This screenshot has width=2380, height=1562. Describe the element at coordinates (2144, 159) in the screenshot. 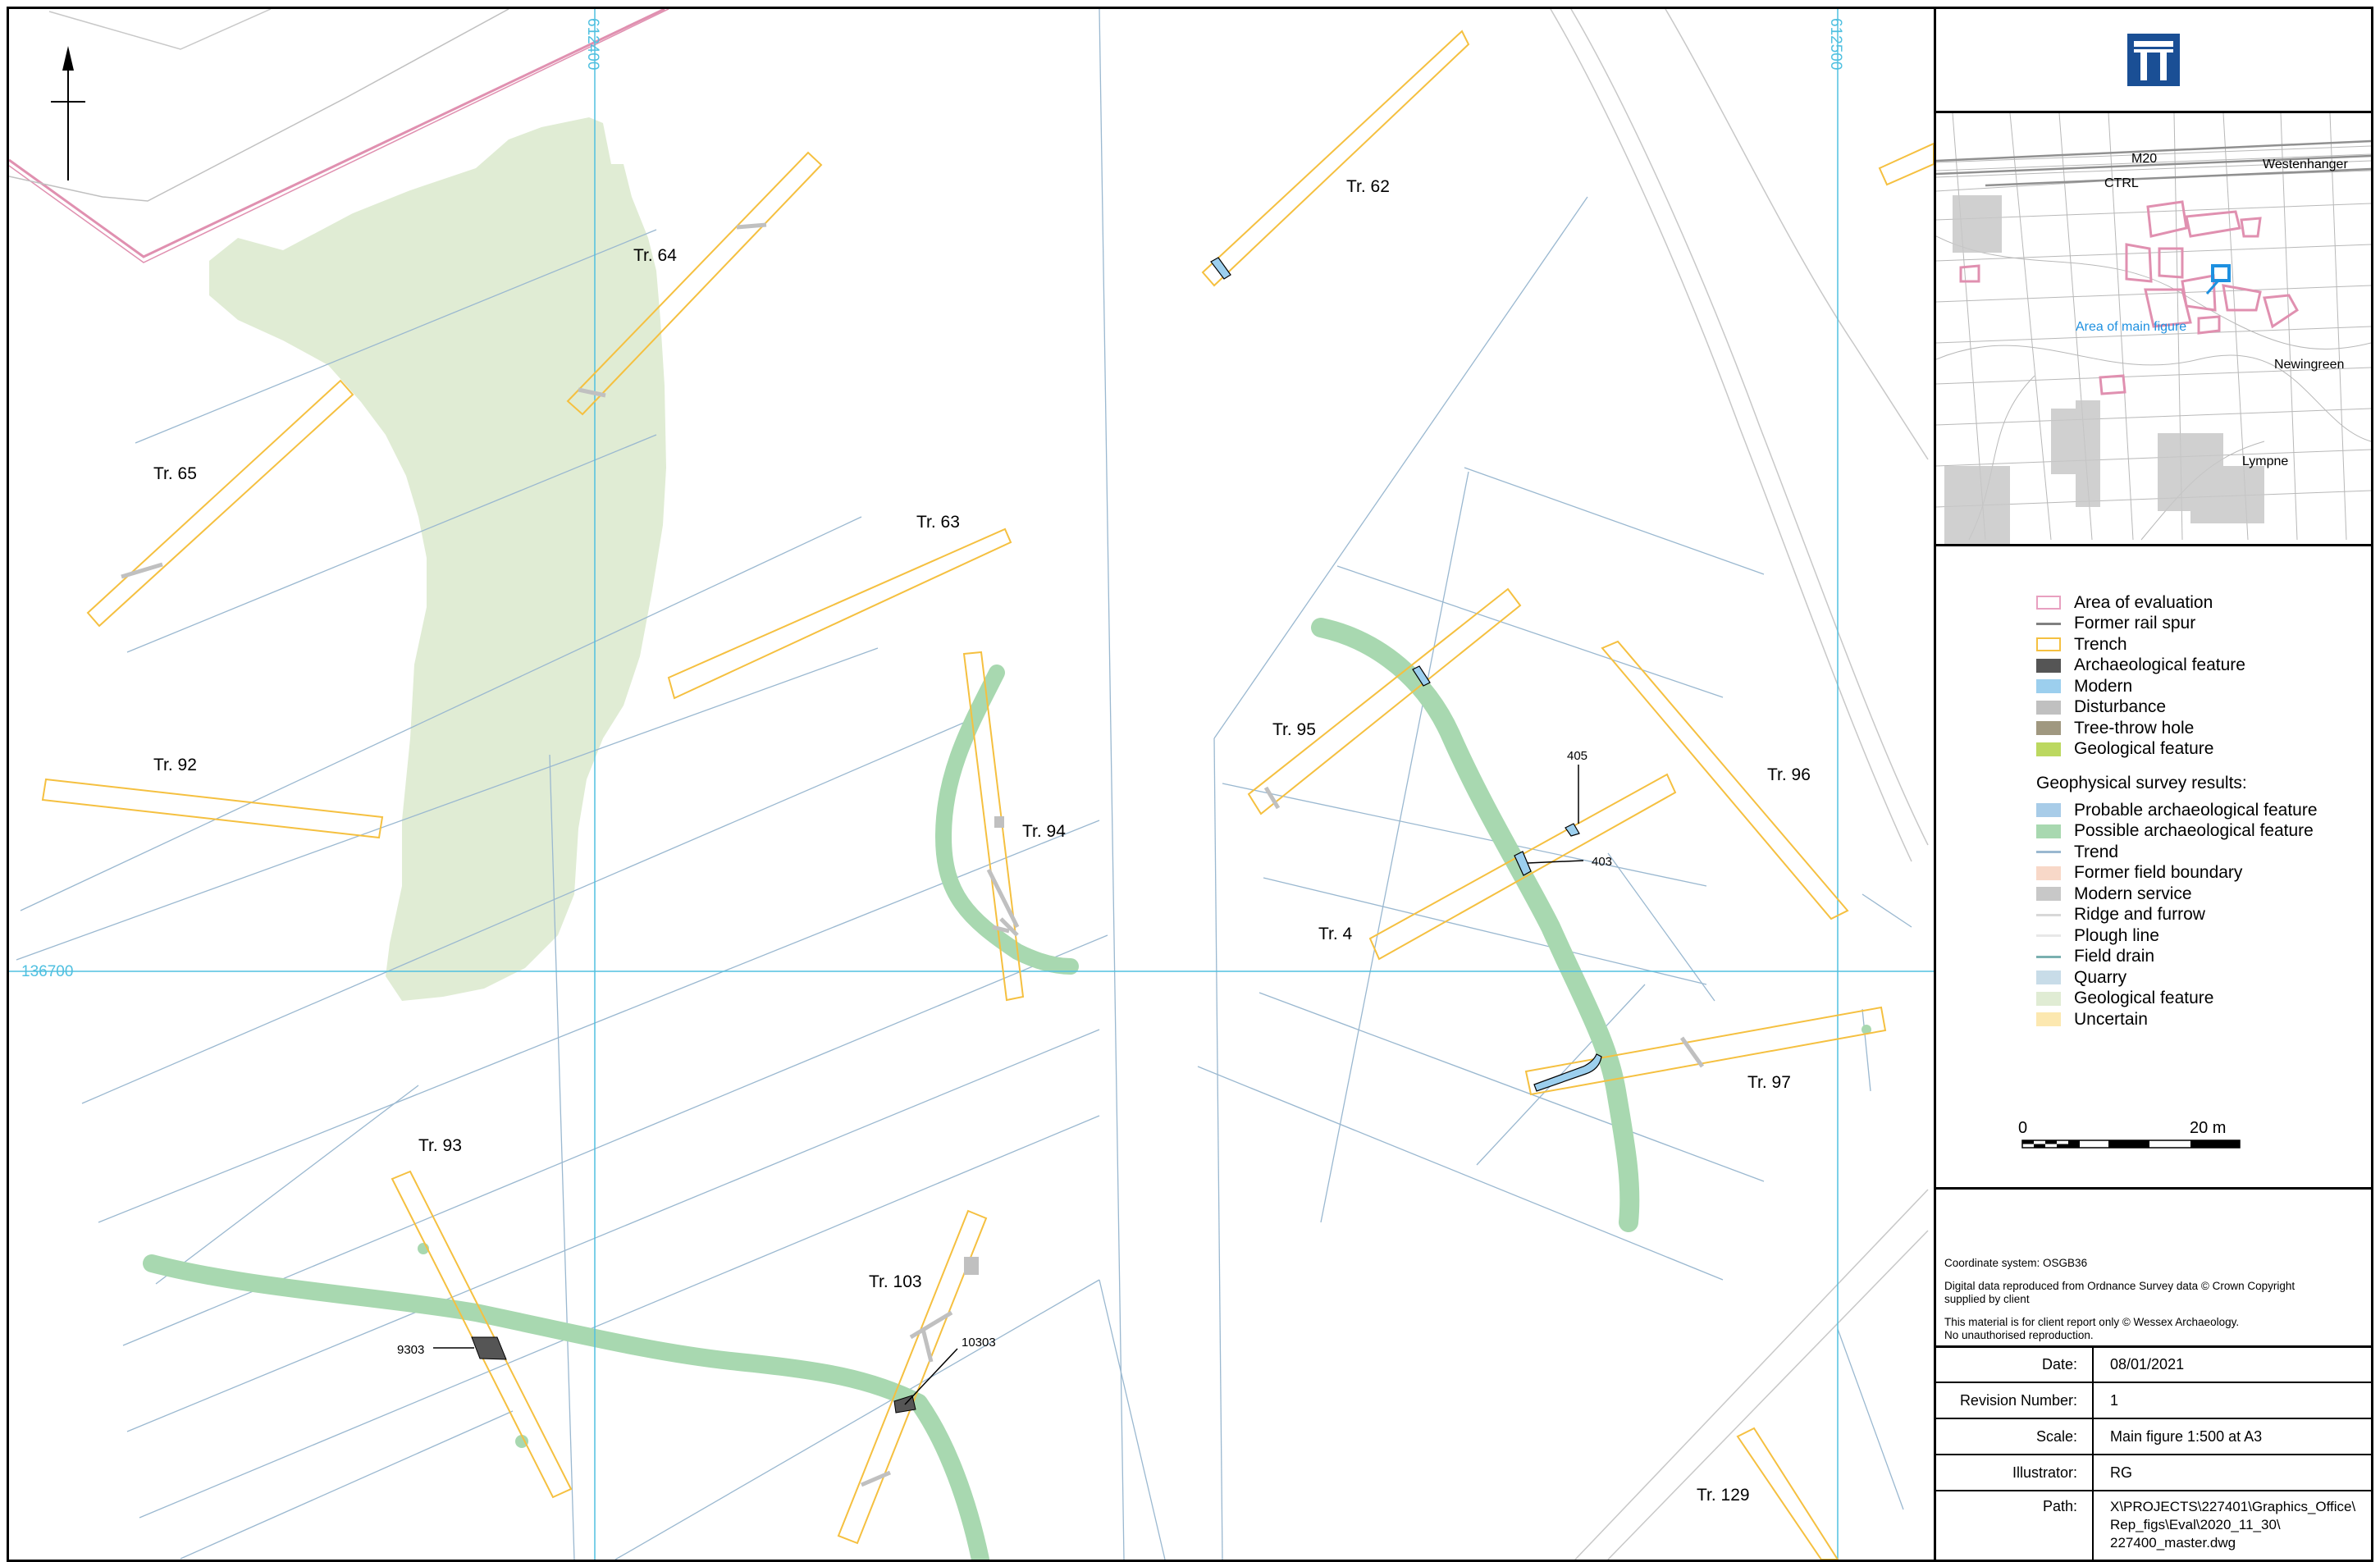

I see `inset-label-m20: M20` at that location.